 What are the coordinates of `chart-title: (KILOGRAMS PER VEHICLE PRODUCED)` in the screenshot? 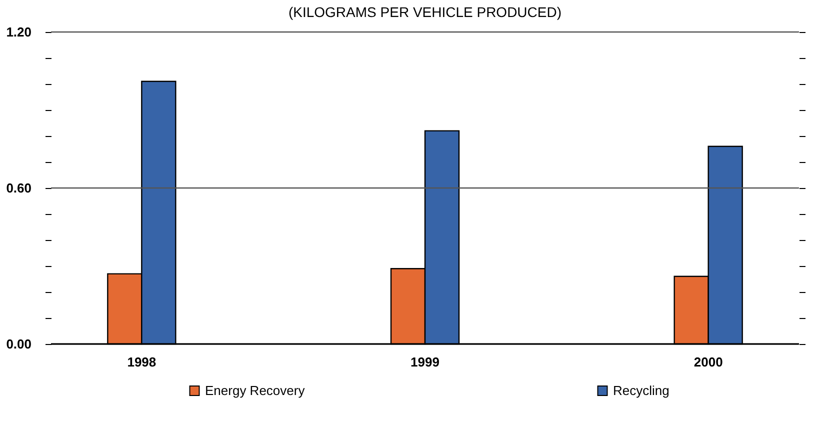 It's located at (425, 12).